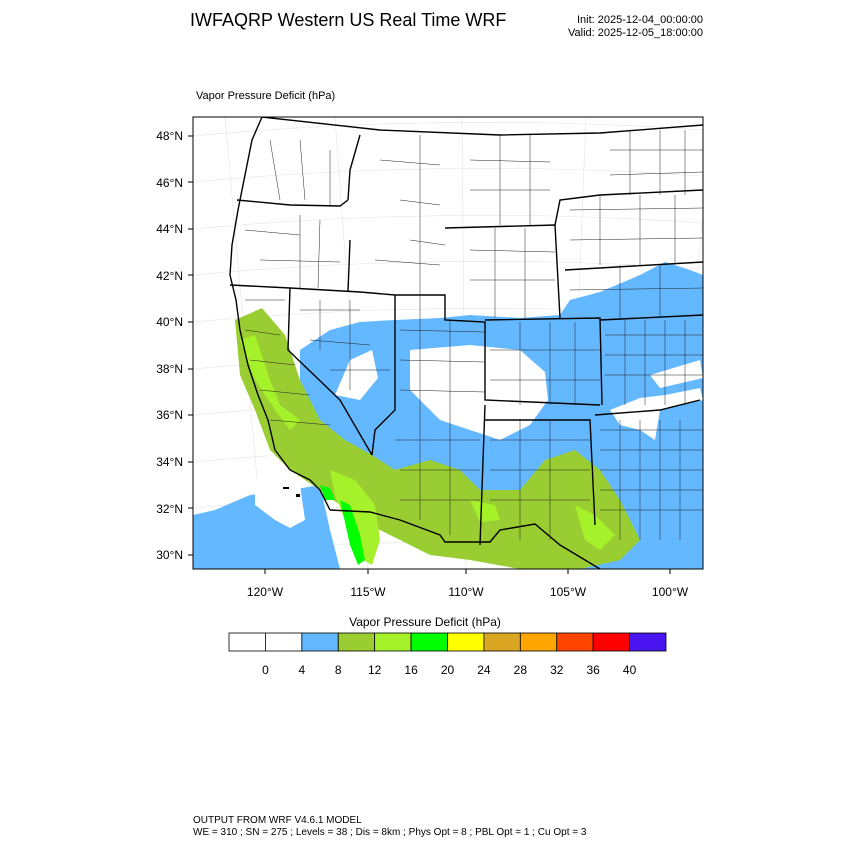  What do you see at coordinates (169, 276) in the screenshot?
I see `lat-label: 42°N` at bounding box center [169, 276].